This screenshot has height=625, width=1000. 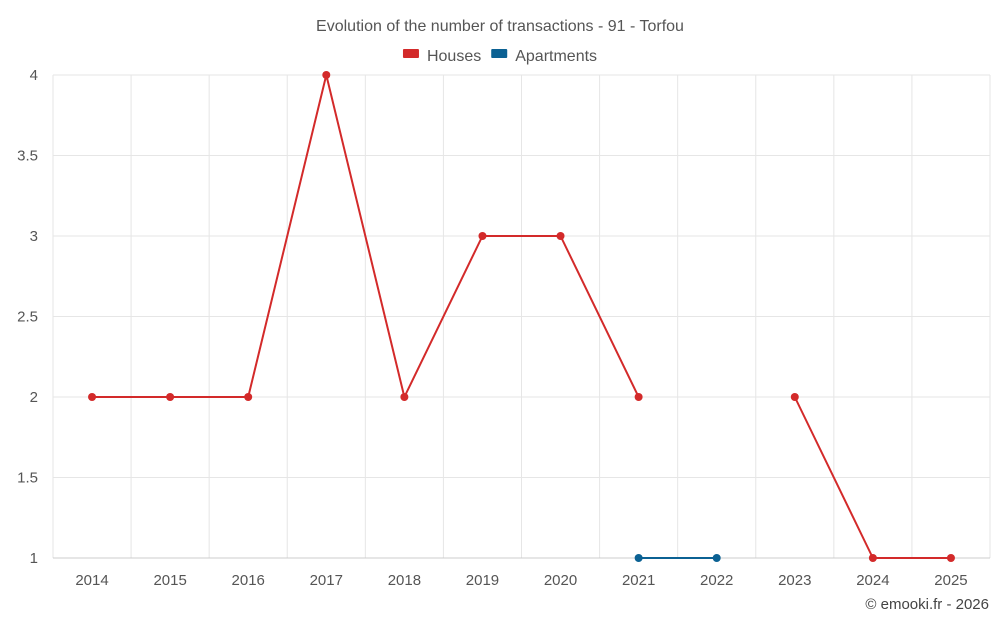 What do you see at coordinates (454, 56) in the screenshot?
I see `legend-label: Houses` at bounding box center [454, 56].